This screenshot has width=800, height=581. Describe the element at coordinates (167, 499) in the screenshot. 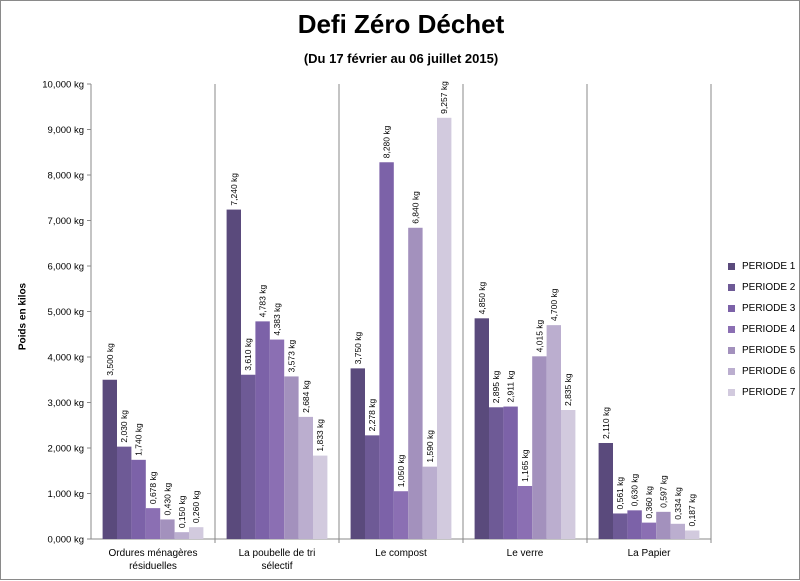

I see `data-label: 0,430 kg` at that location.